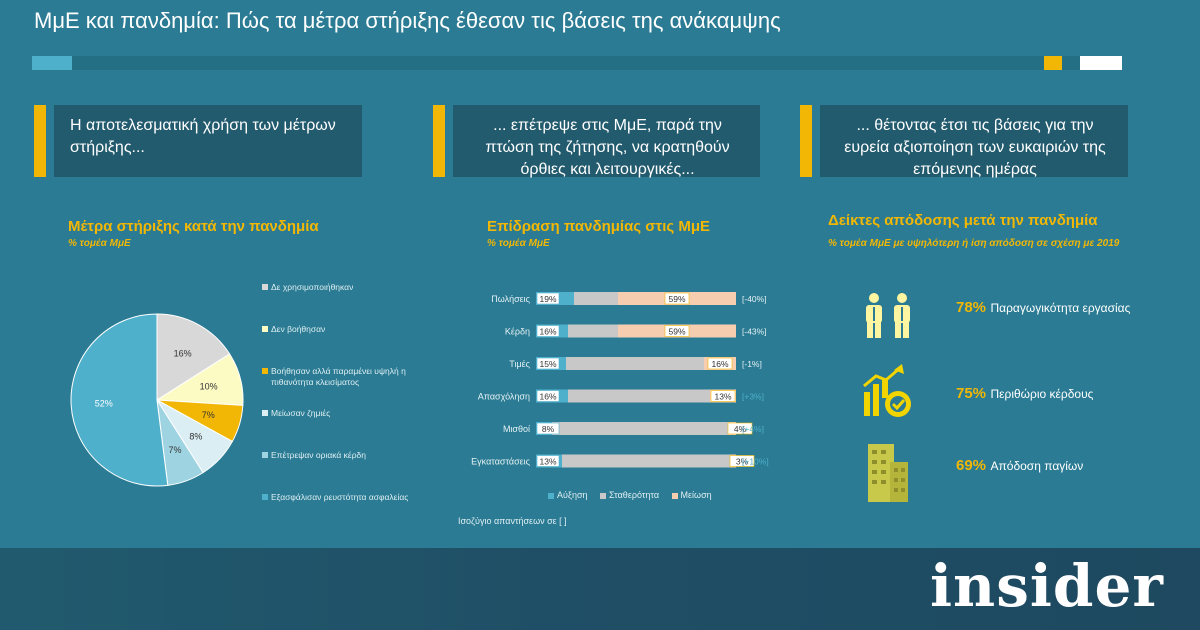 This screenshot has width=1200, height=630. Describe the element at coordinates (1037, 466) in the screenshot. I see `indicator-label: Απόδοση παγίων` at that location.